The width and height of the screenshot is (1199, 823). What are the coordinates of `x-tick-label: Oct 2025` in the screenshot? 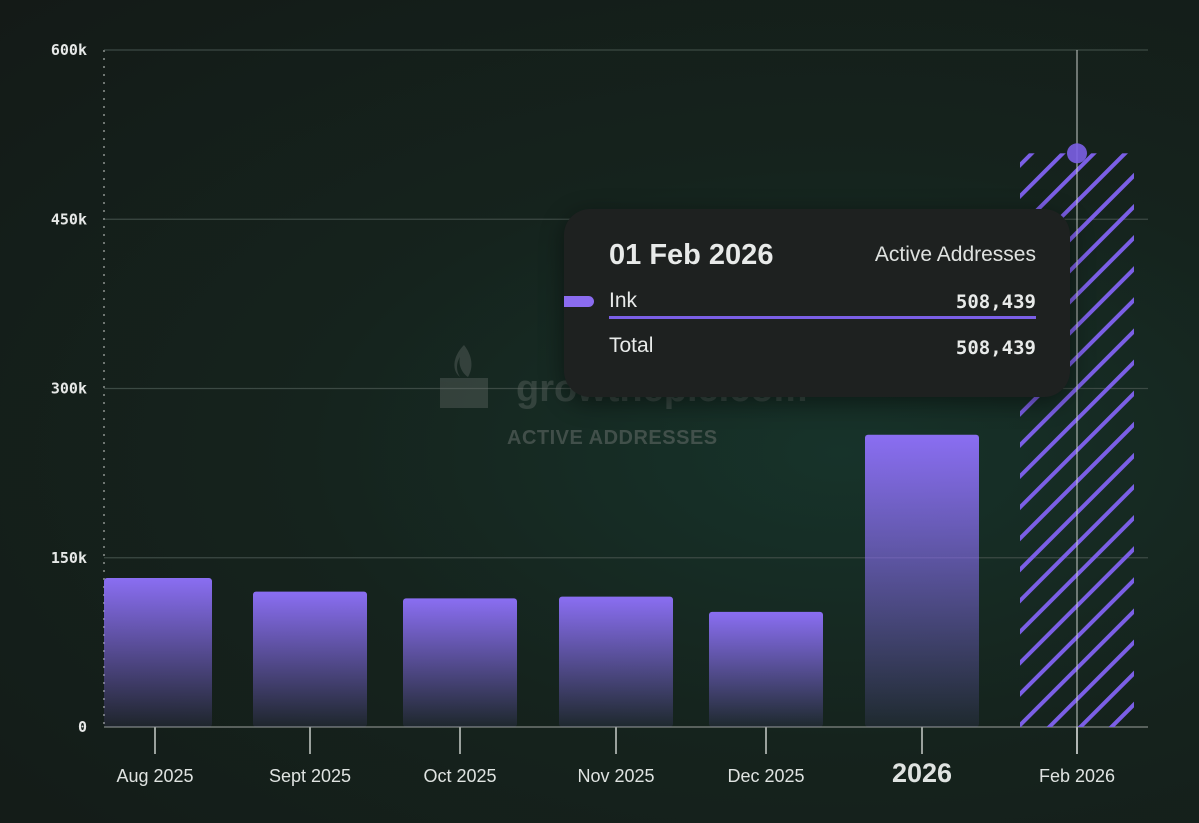 It's located at (459, 776).